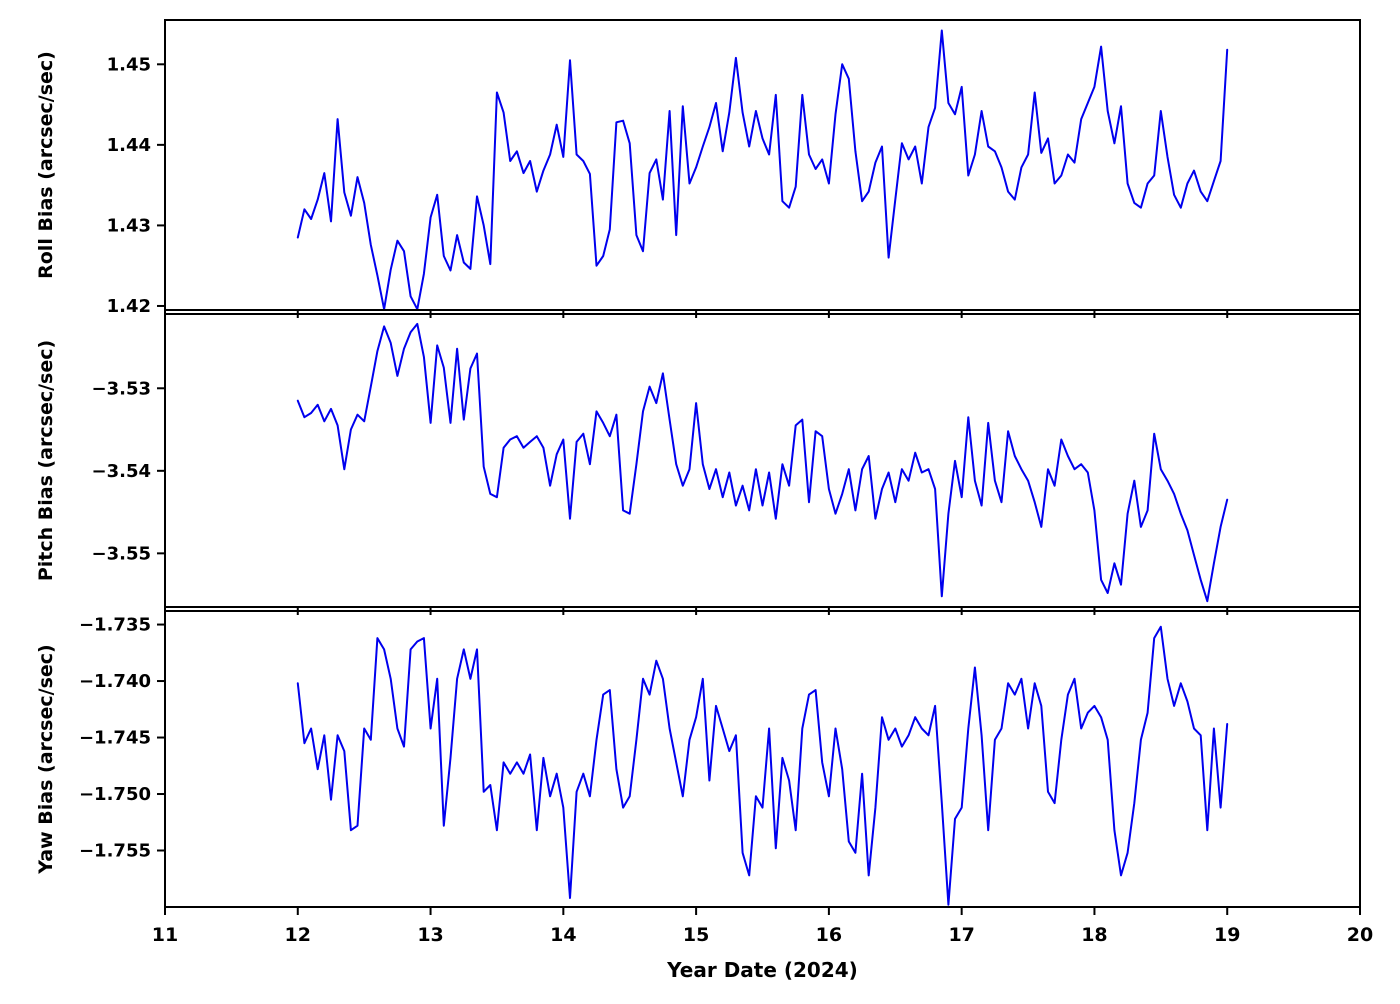  What do you see at coordinates (129, 64) in the screenshot?
I see `roll-bias-ytick-label: 1.45` at bounding box center [129, 64].